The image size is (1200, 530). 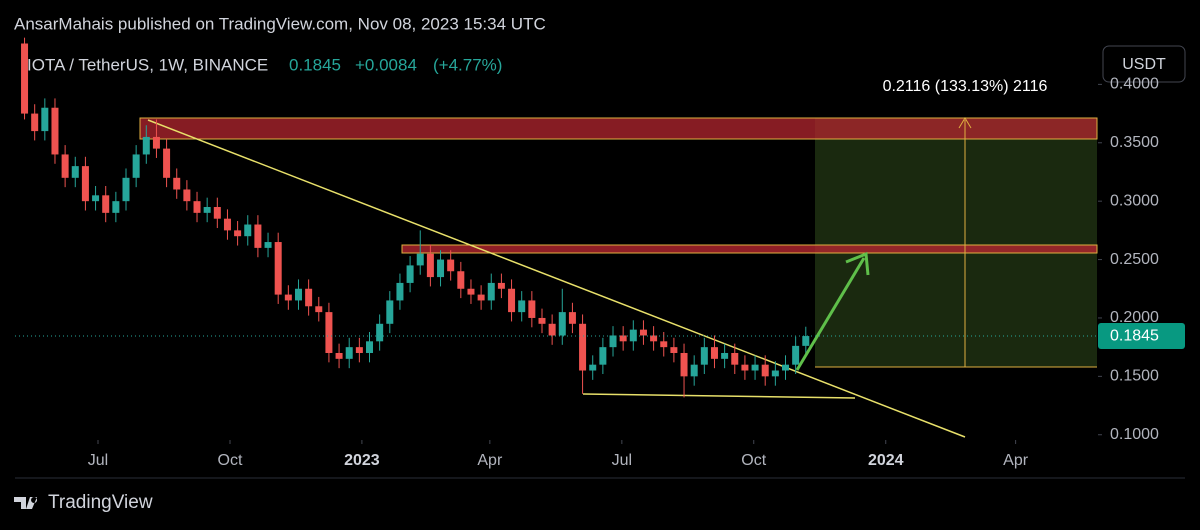 I want to click on symbol-title: IOTA / TetherUS, 1W, BINANCE, so click(x=147, y=64).